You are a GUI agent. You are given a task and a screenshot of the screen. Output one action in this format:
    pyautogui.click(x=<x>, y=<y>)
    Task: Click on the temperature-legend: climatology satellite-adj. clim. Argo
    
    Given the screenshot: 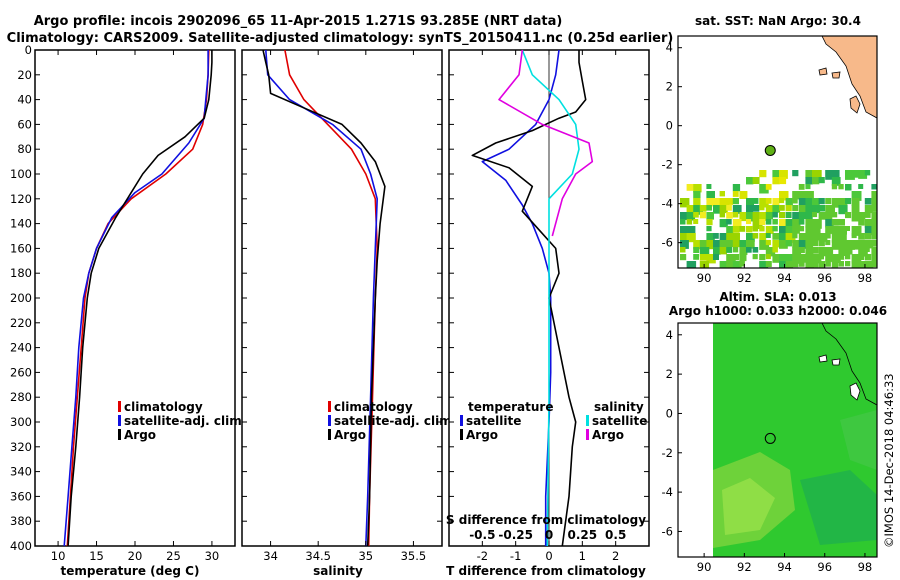 What is the action you would take?
    pyautogui.click(x=182, y=421)
    